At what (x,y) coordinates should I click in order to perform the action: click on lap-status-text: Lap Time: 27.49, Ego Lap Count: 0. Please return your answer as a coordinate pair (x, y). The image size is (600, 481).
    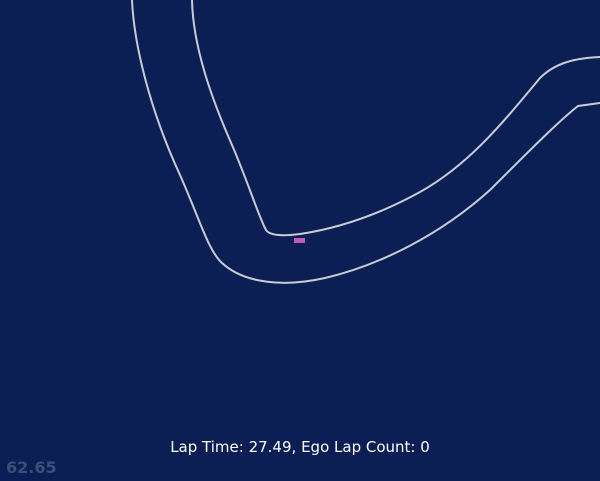
    Looking at the image, I should click on (300, 447).